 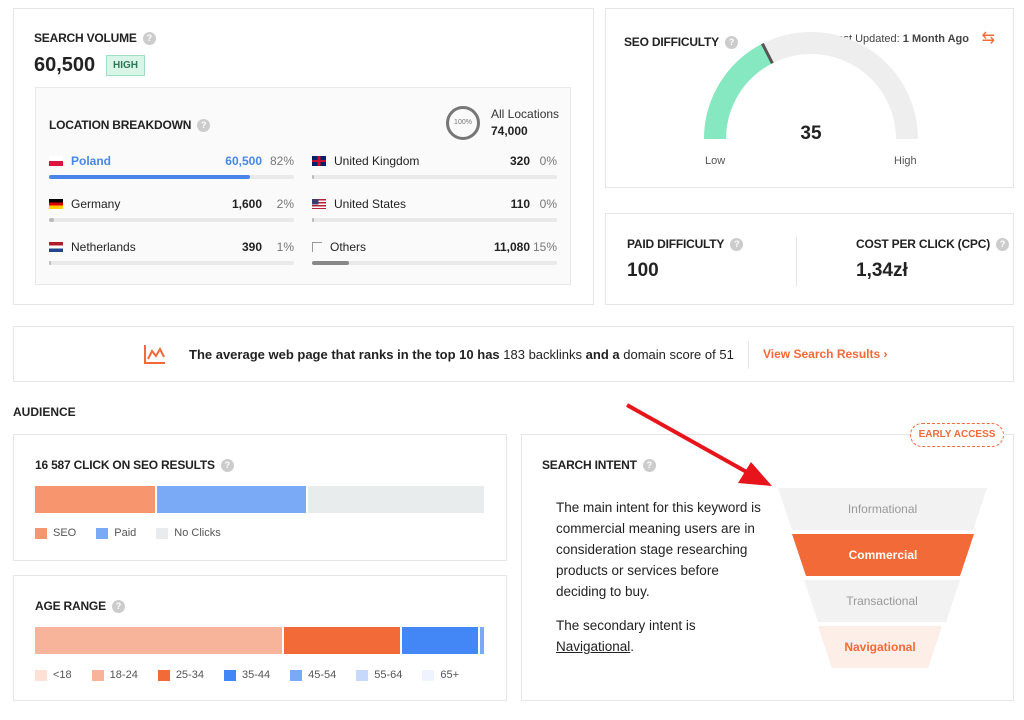 What do you see at coordinates (715, 161) in the screenshot?
I see `low-label: Low` at bounding box center [715, 161].